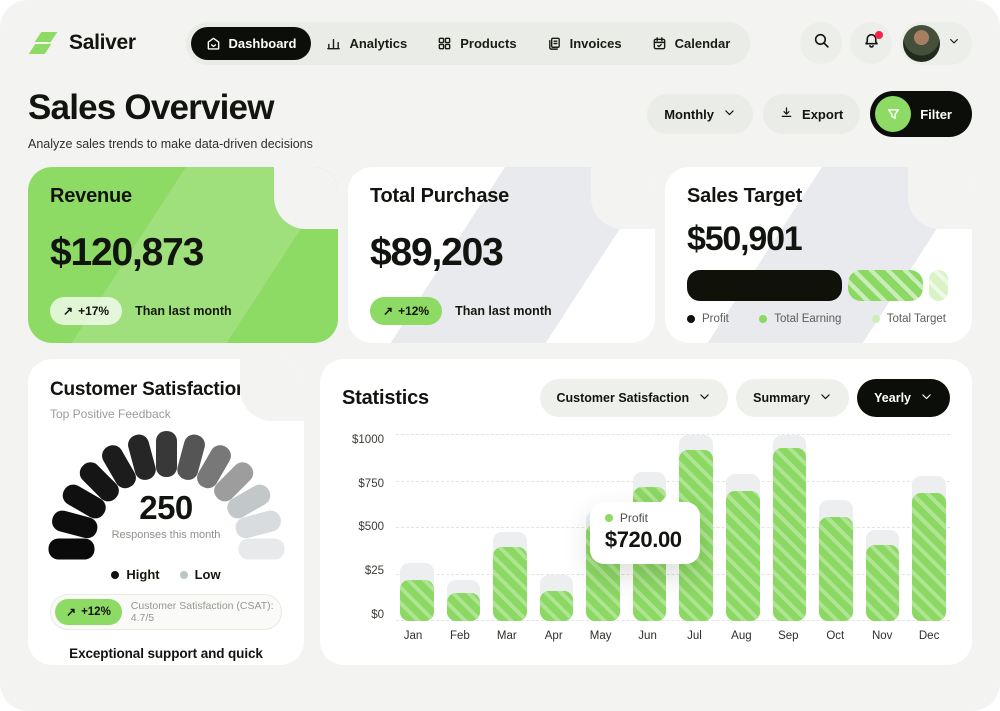 Image resolution: width=1000 pixels, height=711 pixels. What do you see at coordinates (463, 607) in the screenshot?
I see `bar-feb` at bounding box center [463, 607].